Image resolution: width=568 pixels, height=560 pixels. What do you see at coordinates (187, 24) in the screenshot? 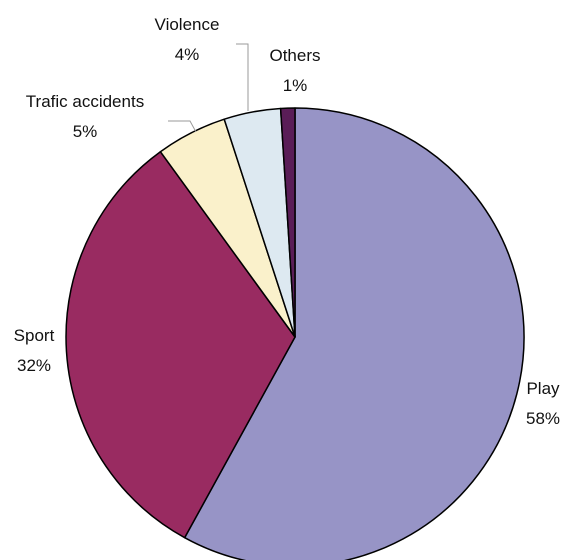
I see `label-name-violence: Violence` at bounding box center [187, 24].